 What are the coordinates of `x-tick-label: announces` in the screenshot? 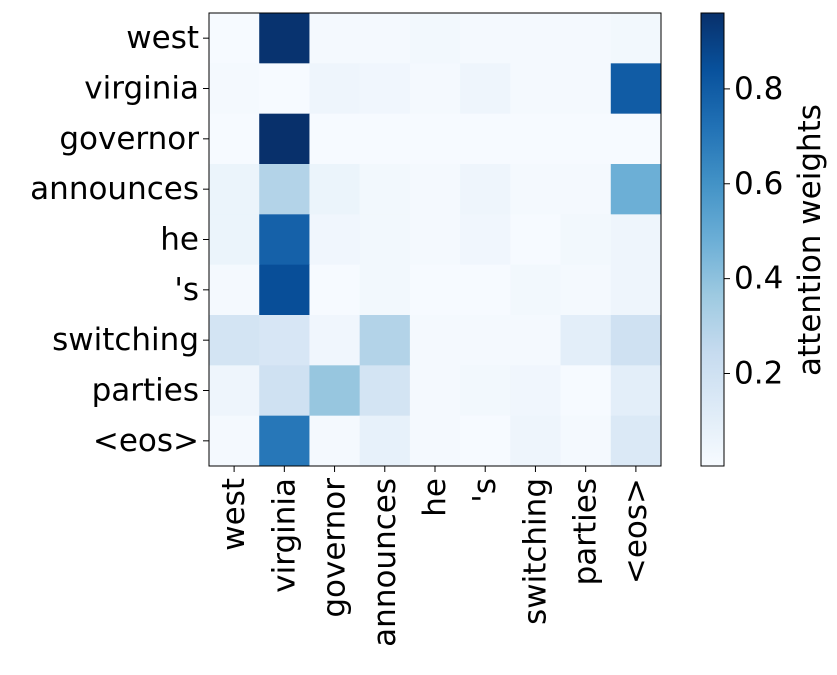 It's located at (385, 562).